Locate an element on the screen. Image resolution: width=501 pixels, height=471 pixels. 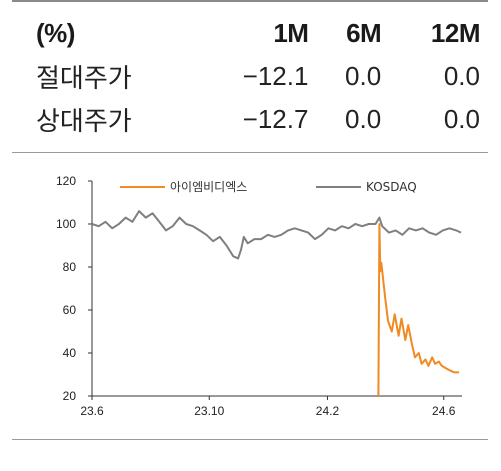
header-1m: 1M is located at coordinates (291, 33).